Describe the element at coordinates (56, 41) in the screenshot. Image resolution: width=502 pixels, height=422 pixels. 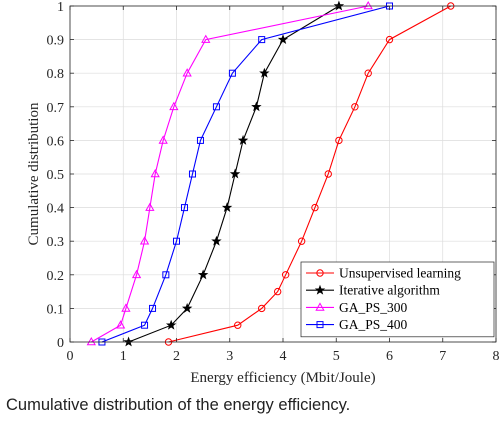
I see `y-tick-label: 0.9` at that location.